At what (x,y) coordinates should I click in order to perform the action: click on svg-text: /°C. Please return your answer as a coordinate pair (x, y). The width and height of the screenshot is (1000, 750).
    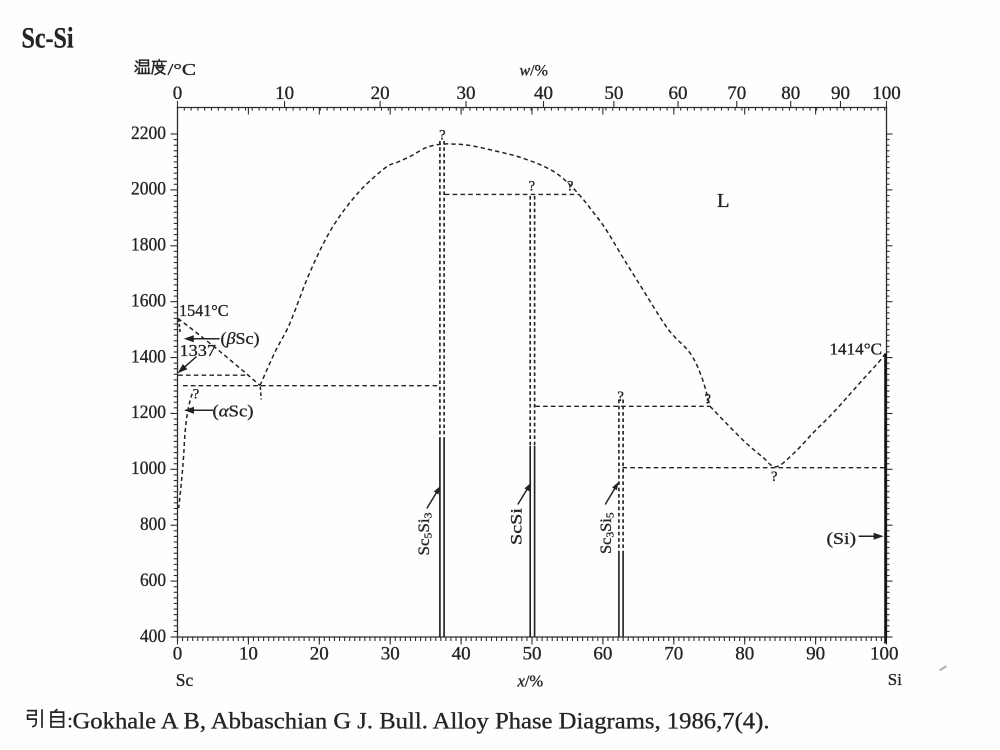
    Looking at the image, I should click on (182, 69).